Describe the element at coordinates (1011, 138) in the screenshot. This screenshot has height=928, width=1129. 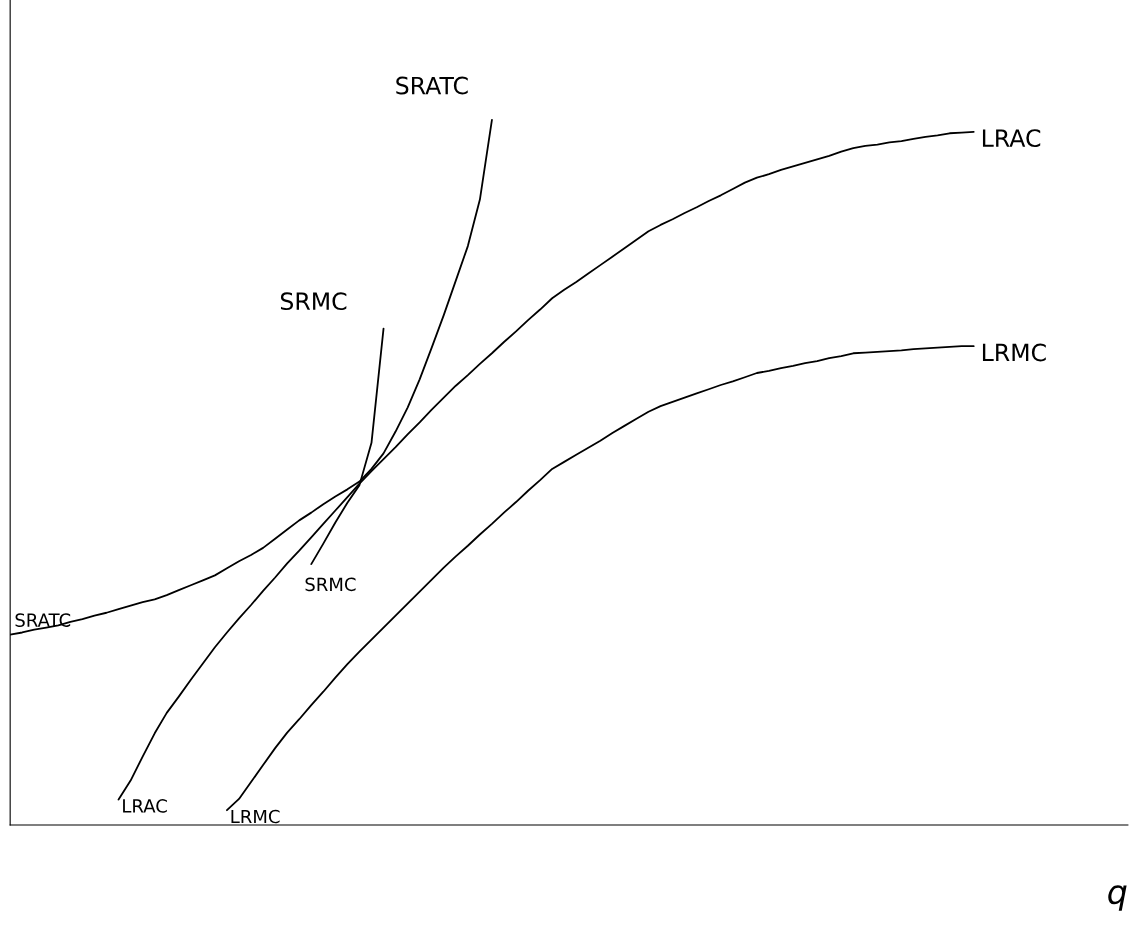
I see `series-label: LRAC` at that location.